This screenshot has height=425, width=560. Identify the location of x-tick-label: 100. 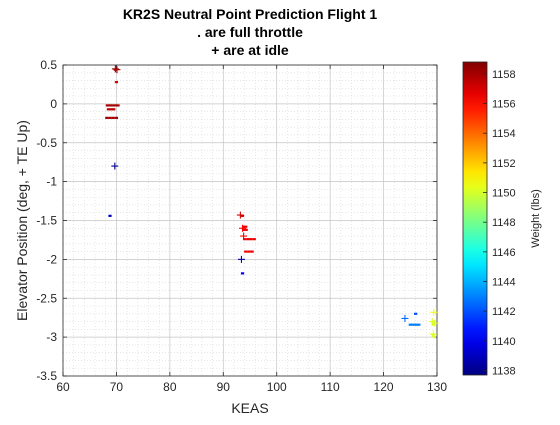
(277, 387).